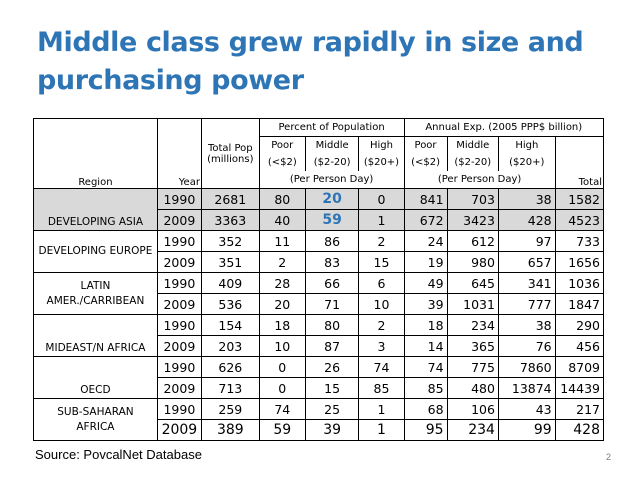 This screenshot has height=479, width=638. What do you see at coordinates (472, 262) in the screenshot?
I see `exp-middle-cell: 980` at bounding box center [472, 262].